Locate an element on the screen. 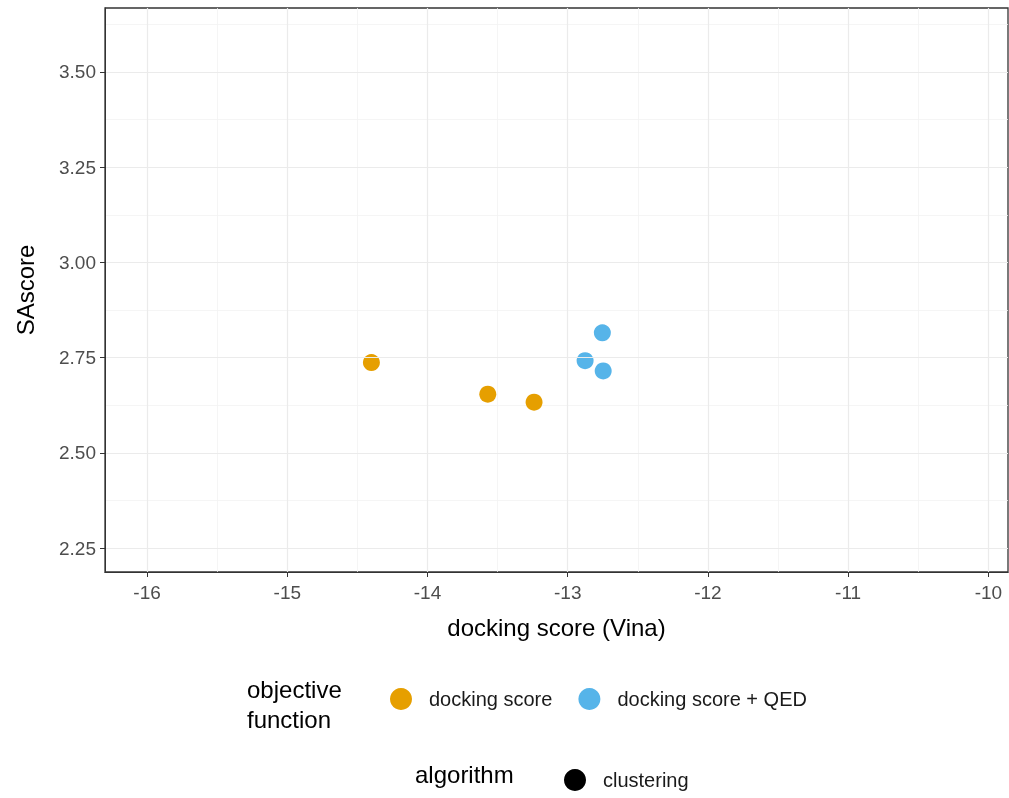 This screenshot has width=1009, height=798. y-tick-label: 3.00 is located at coordinates (77, 262).